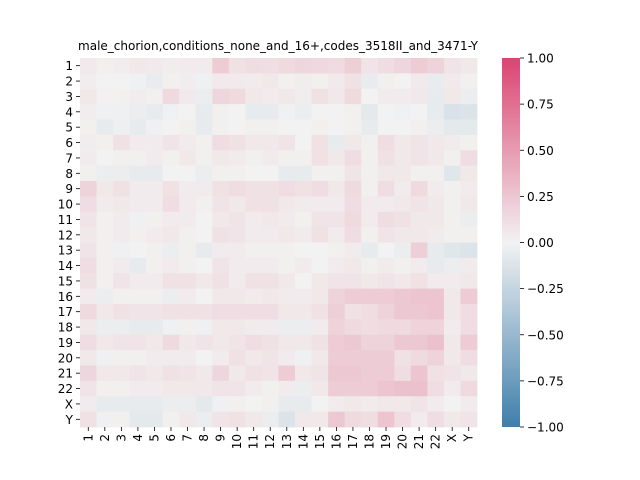 The image size is (640, 480). Describe the element at coordinates (540, 197) in the screenshot. I see `colorbar-tick-label: 0.25` at that location.